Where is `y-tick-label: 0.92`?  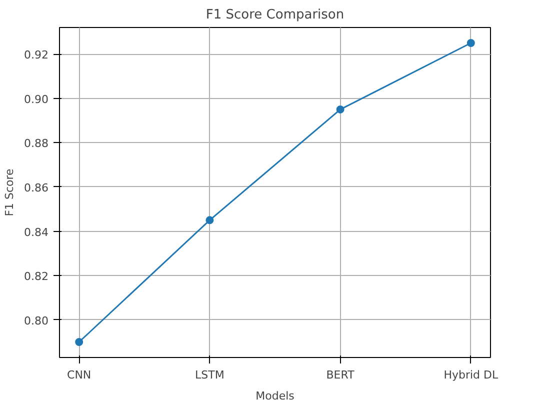
y-tick-label: 0.92 is located at coordinates (36, 55).